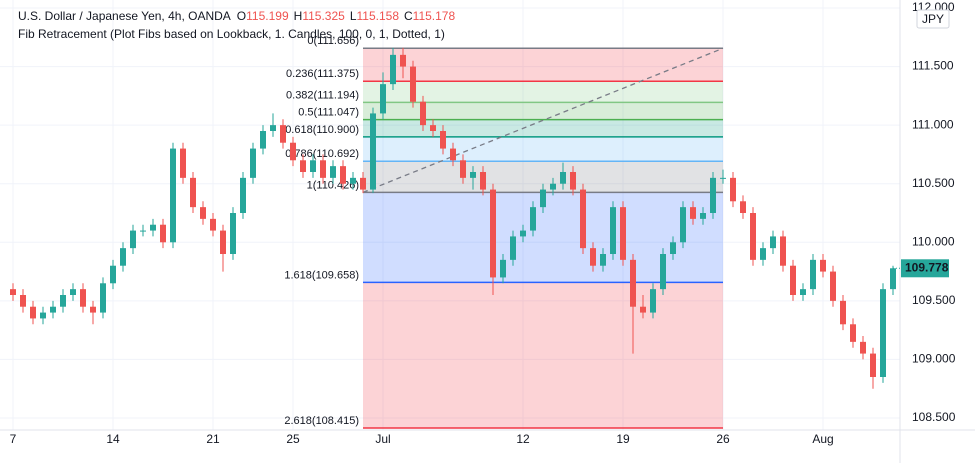 This screenshot has width=975, height=463. Describe the element at coordinates (322, 154) in the screenshot. I see `fib-label: 0.786(110.692)` at that location.